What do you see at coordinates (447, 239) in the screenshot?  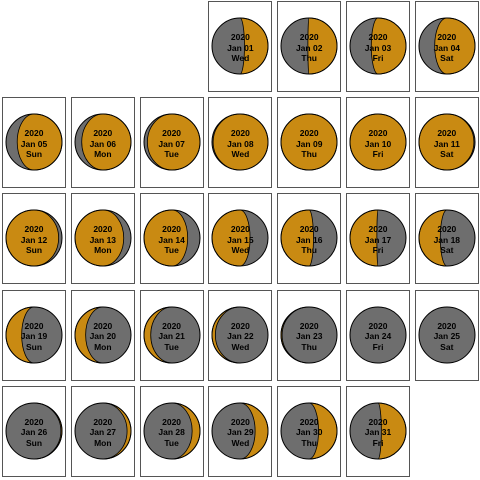 I see `day-date: Jan 18` at bounding box center [447, 239].